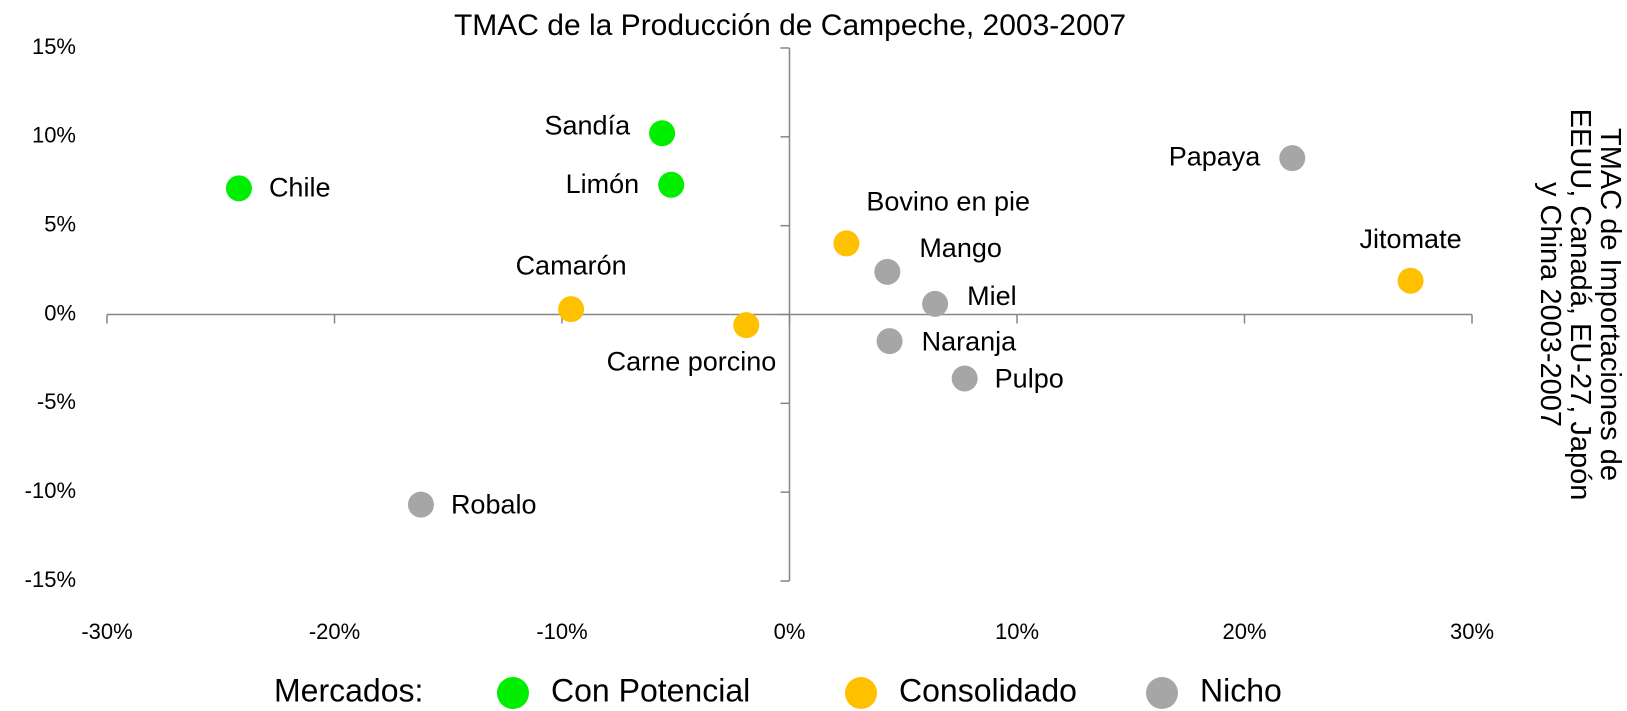 The image size is (1627, 711). What do you see at coordinates (1215, 156) in the screenshot?
I see `point-label: Papaya` at bounding box center [1215, 156].